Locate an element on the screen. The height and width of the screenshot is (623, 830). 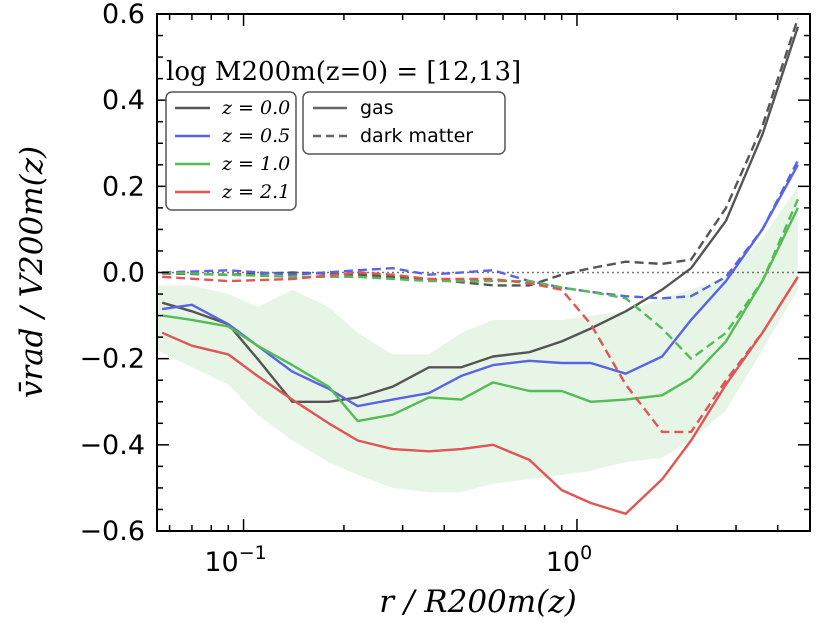
redshift-legend: z = 0.0 z = 0.5 z = 1.0 z = 2.1 is located at coordinates (232, 150).